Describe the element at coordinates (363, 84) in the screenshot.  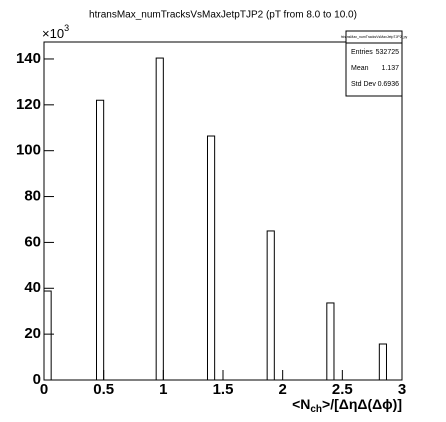
I see `stat-label: Std Dev` at that location.